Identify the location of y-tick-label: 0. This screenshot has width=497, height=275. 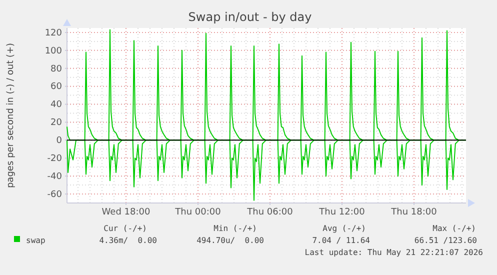
(59, 141).